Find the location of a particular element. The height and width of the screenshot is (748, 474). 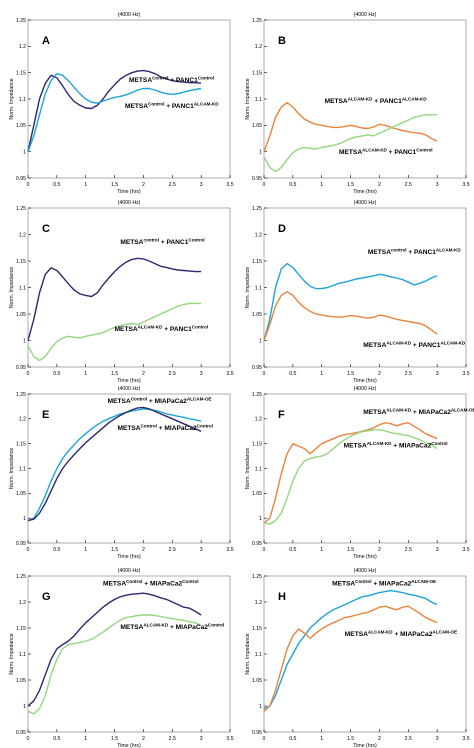

series-line-orange is located at coordinates (350, 473).